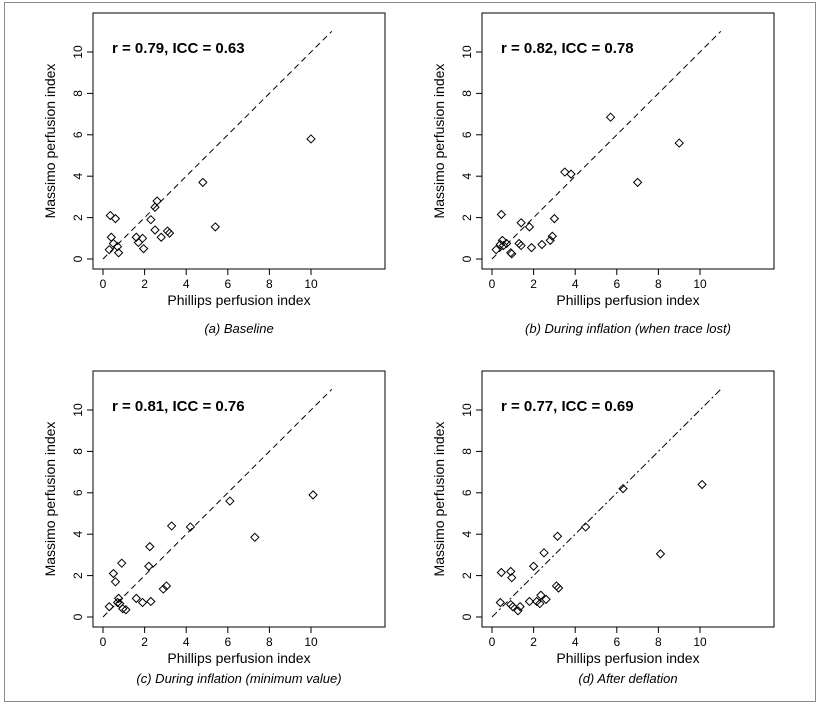  Describe the element at coordinates (238, 328) in the screenshot. I see `panel-caption: (a) Baseline` at that location.